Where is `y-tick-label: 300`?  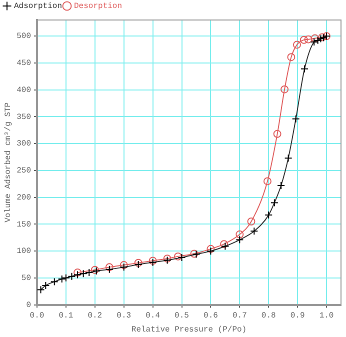 y-tick-label: 300 is located at coordinates (24, 144).